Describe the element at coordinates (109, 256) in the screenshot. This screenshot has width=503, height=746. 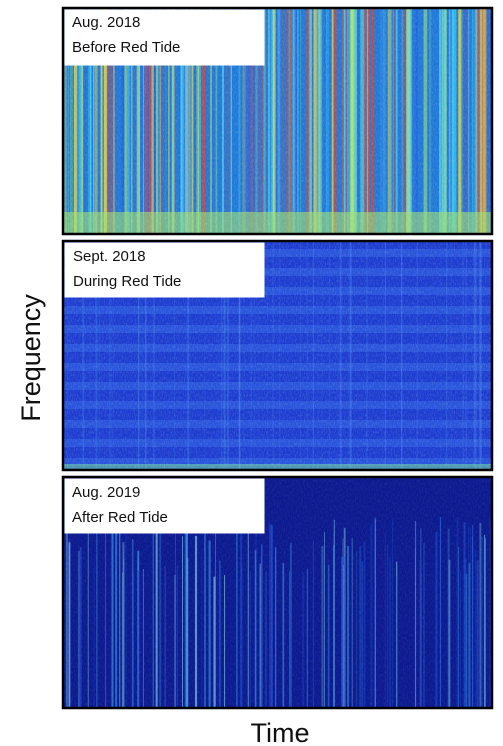
I see `panel-date: Sept. 2018` at that location.